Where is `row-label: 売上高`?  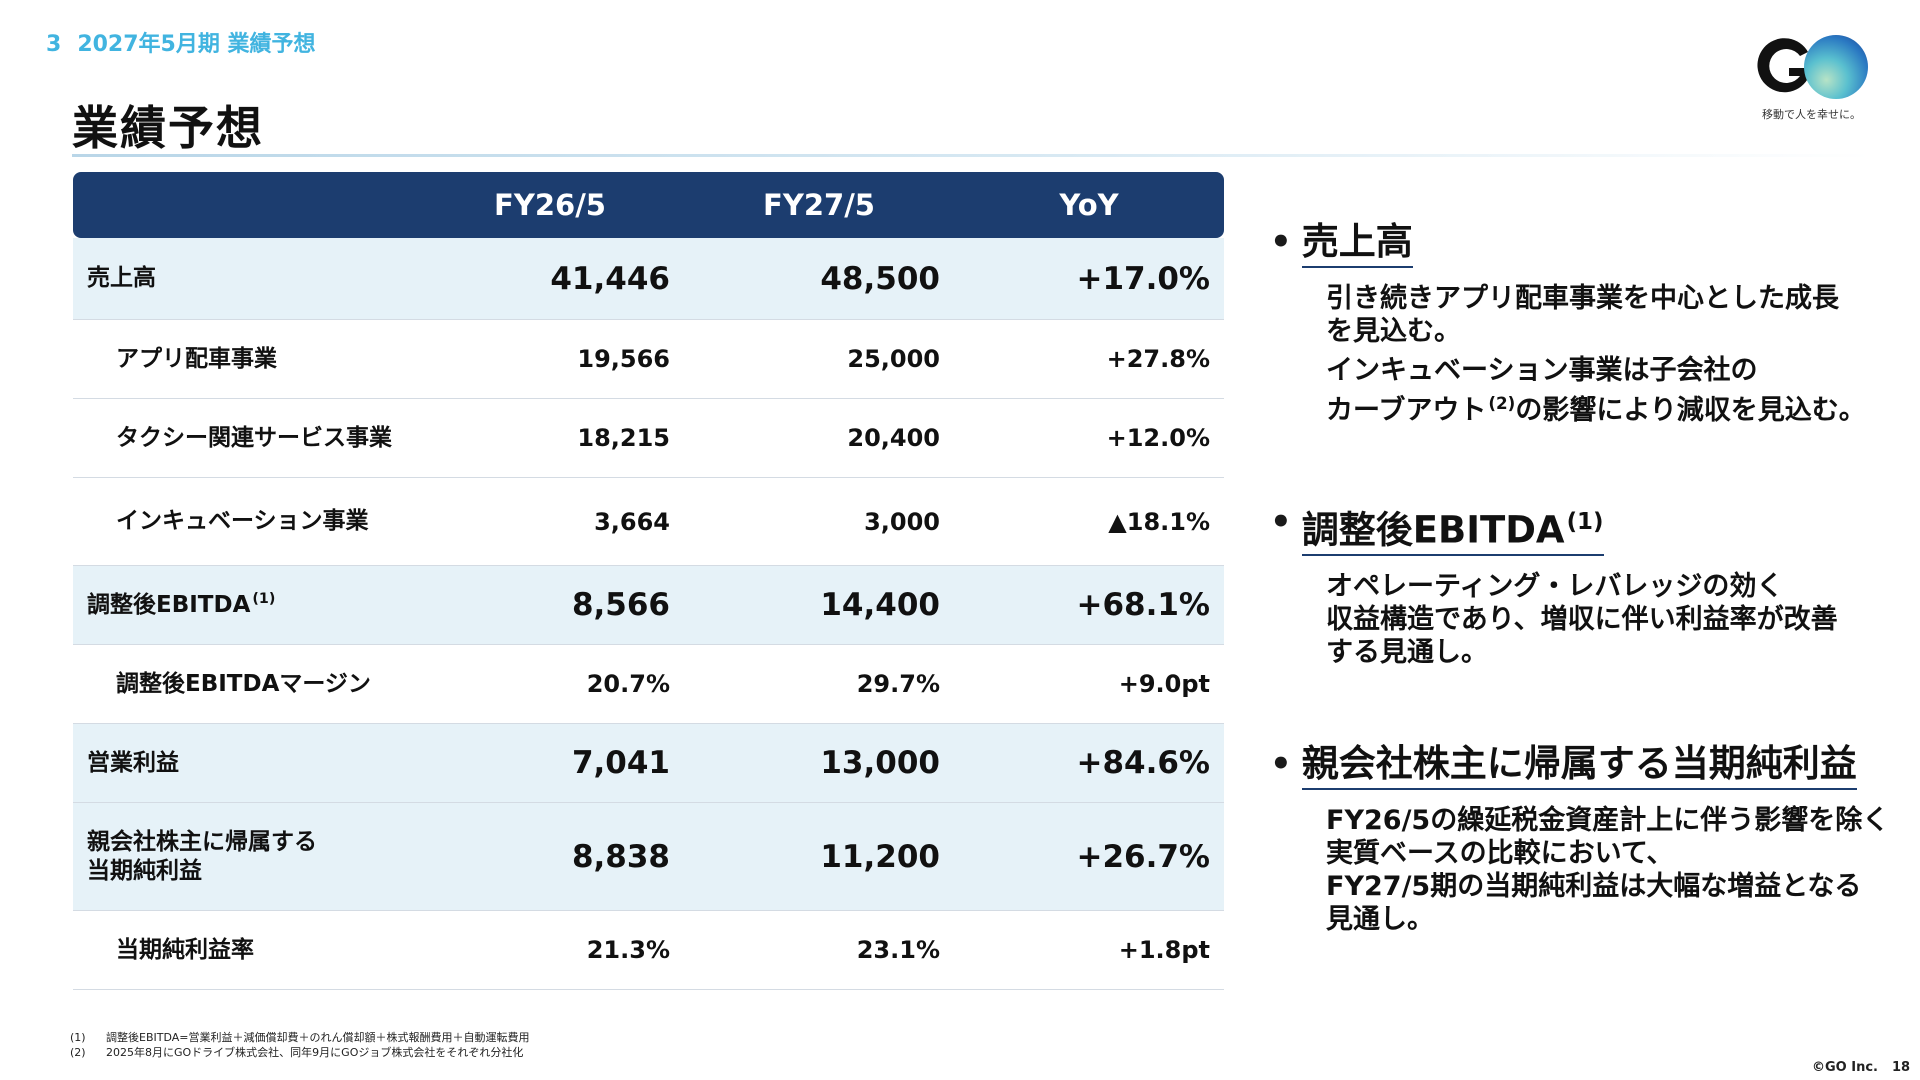
row-label: 売上高 is located at coordinates (121, 278).